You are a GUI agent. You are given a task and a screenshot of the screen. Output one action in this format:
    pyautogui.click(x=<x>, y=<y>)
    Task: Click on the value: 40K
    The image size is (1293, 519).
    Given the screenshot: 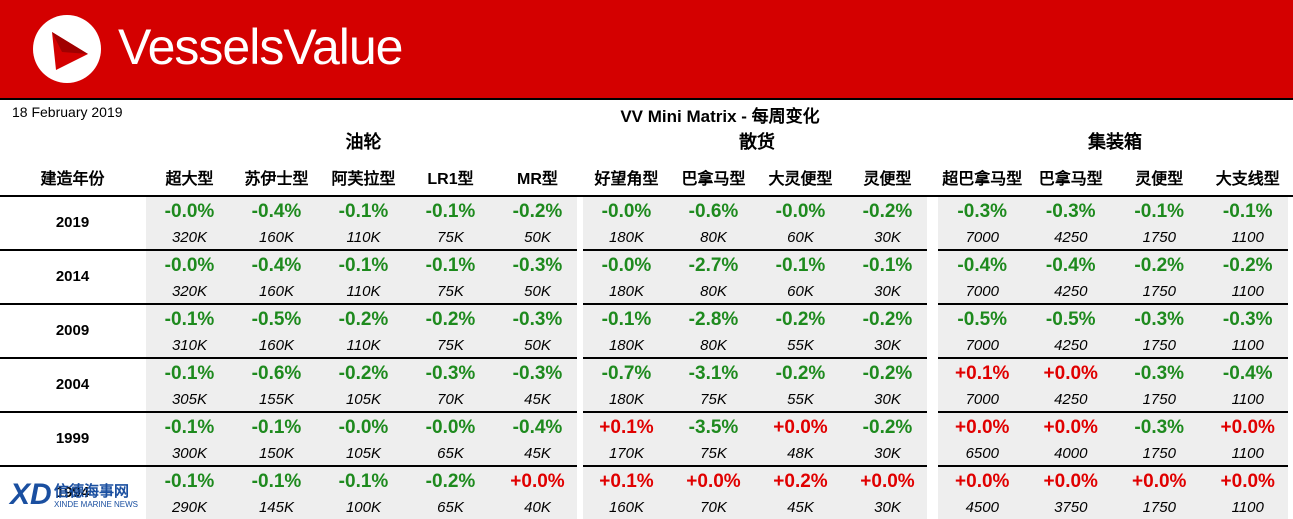 What is the action you would take?
    pyautogui.click(x=537, y=507)
    